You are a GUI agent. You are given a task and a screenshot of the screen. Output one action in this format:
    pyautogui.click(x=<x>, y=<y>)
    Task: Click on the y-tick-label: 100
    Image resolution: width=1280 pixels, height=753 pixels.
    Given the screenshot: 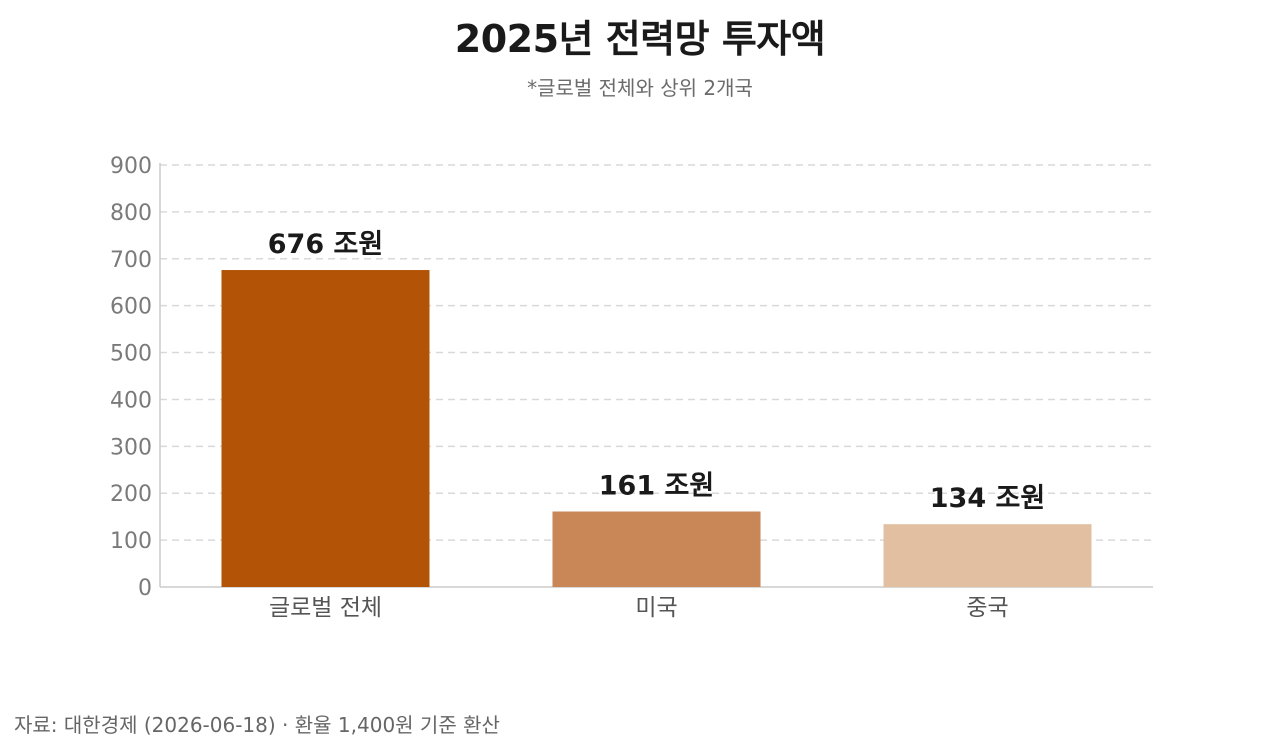 What is the action you would take?
    pyautogui.click(x=131, y=541)
    